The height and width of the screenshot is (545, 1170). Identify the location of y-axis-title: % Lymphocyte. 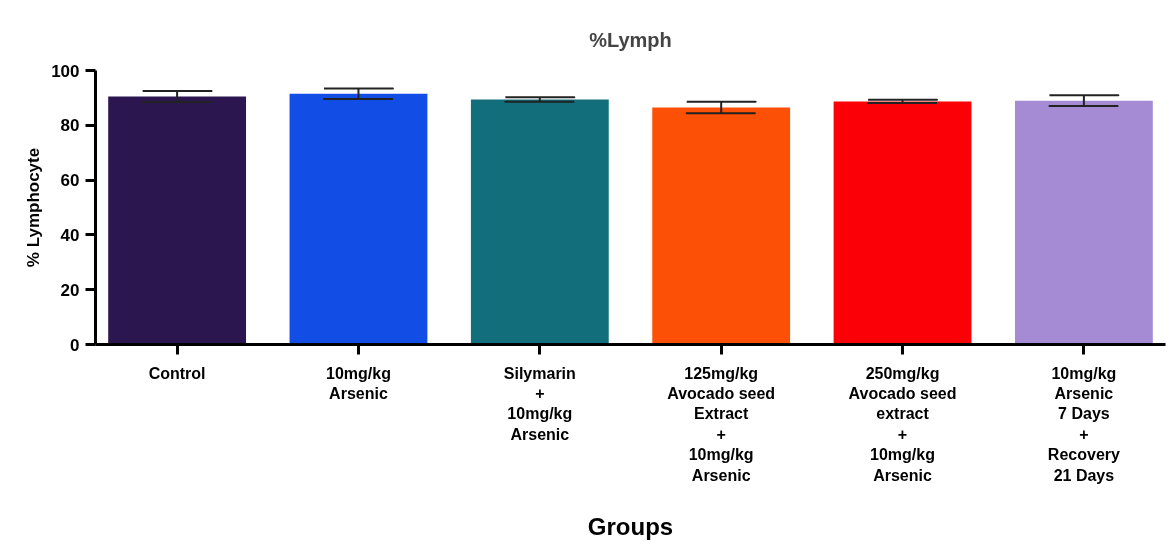
(34, 207).